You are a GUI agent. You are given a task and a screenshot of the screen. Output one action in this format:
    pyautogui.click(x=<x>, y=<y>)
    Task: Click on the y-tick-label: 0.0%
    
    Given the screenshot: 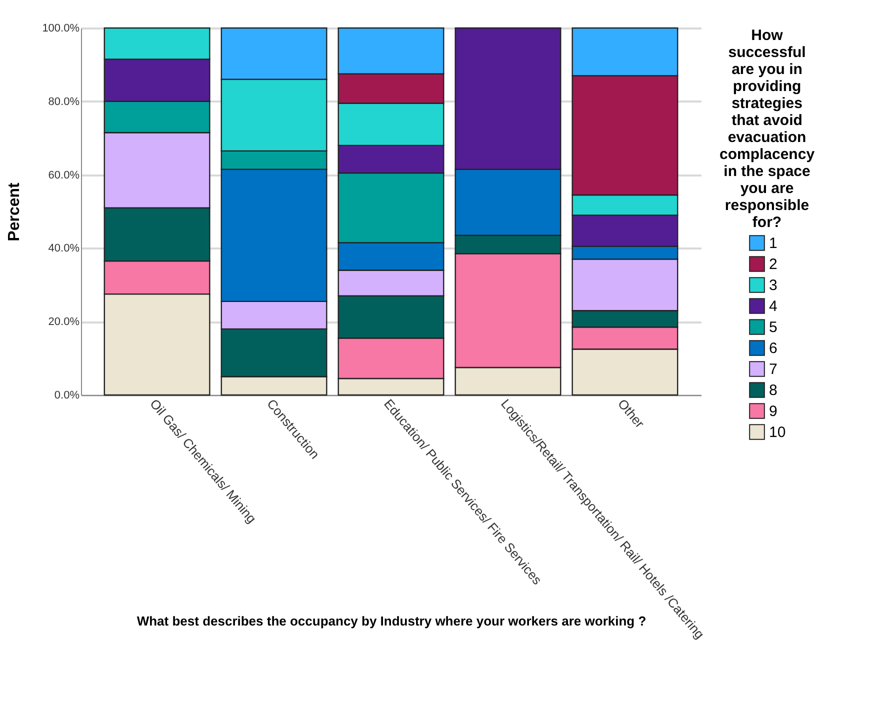 What is the action you would take?
    pyautogui.click(x=67, y=396)
    